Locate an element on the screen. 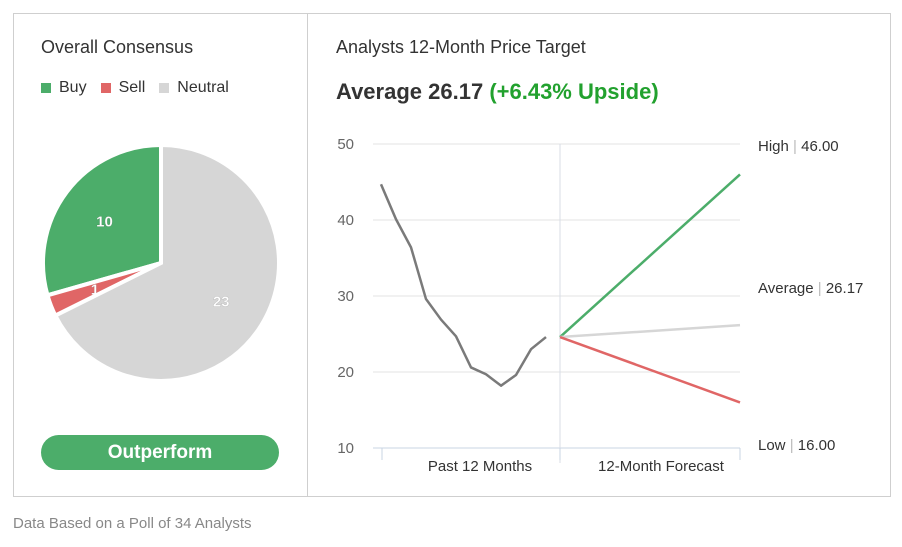  legend-item-buy: Buy is located at coordinates (64, 88).